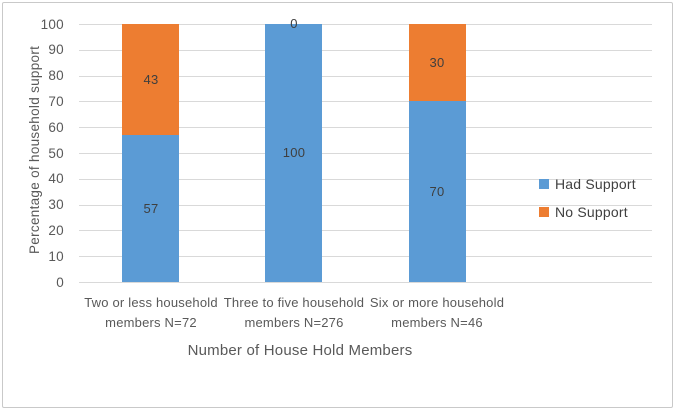 The height and width of the screenshot is (411, 676). I want to click on data-label: 57, so click(151, 208).